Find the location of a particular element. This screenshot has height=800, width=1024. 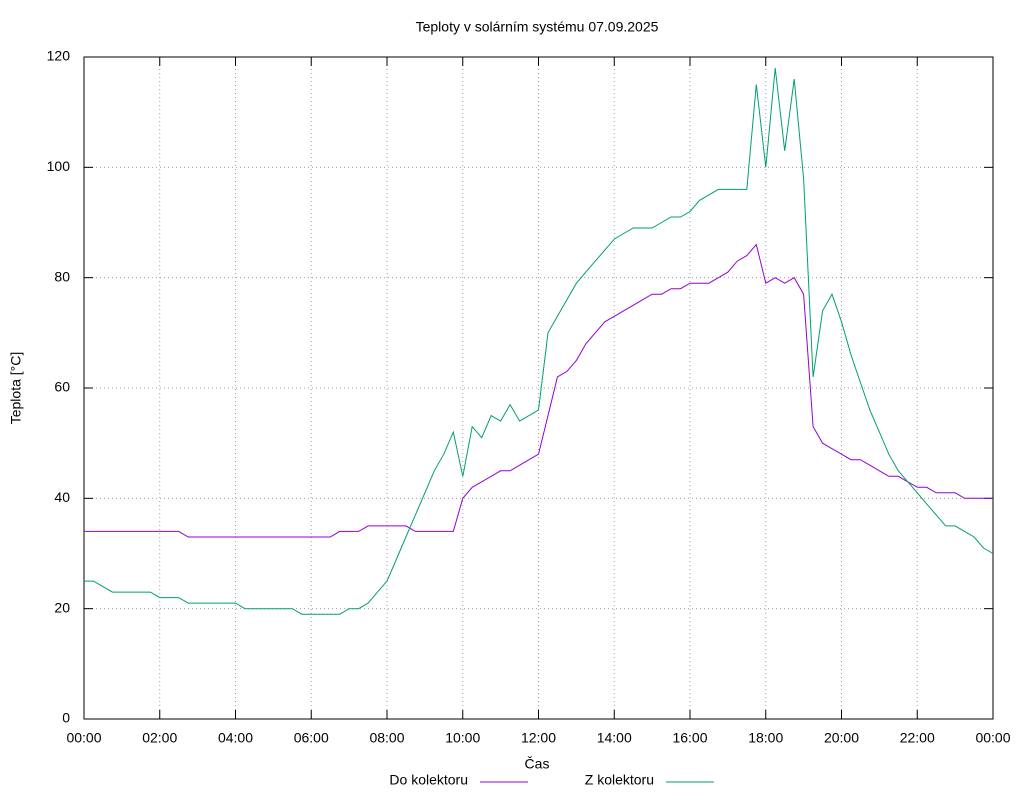

chart-title: Teploty v solárním systému 07.09.2025 is located at coordinates (537, 27).